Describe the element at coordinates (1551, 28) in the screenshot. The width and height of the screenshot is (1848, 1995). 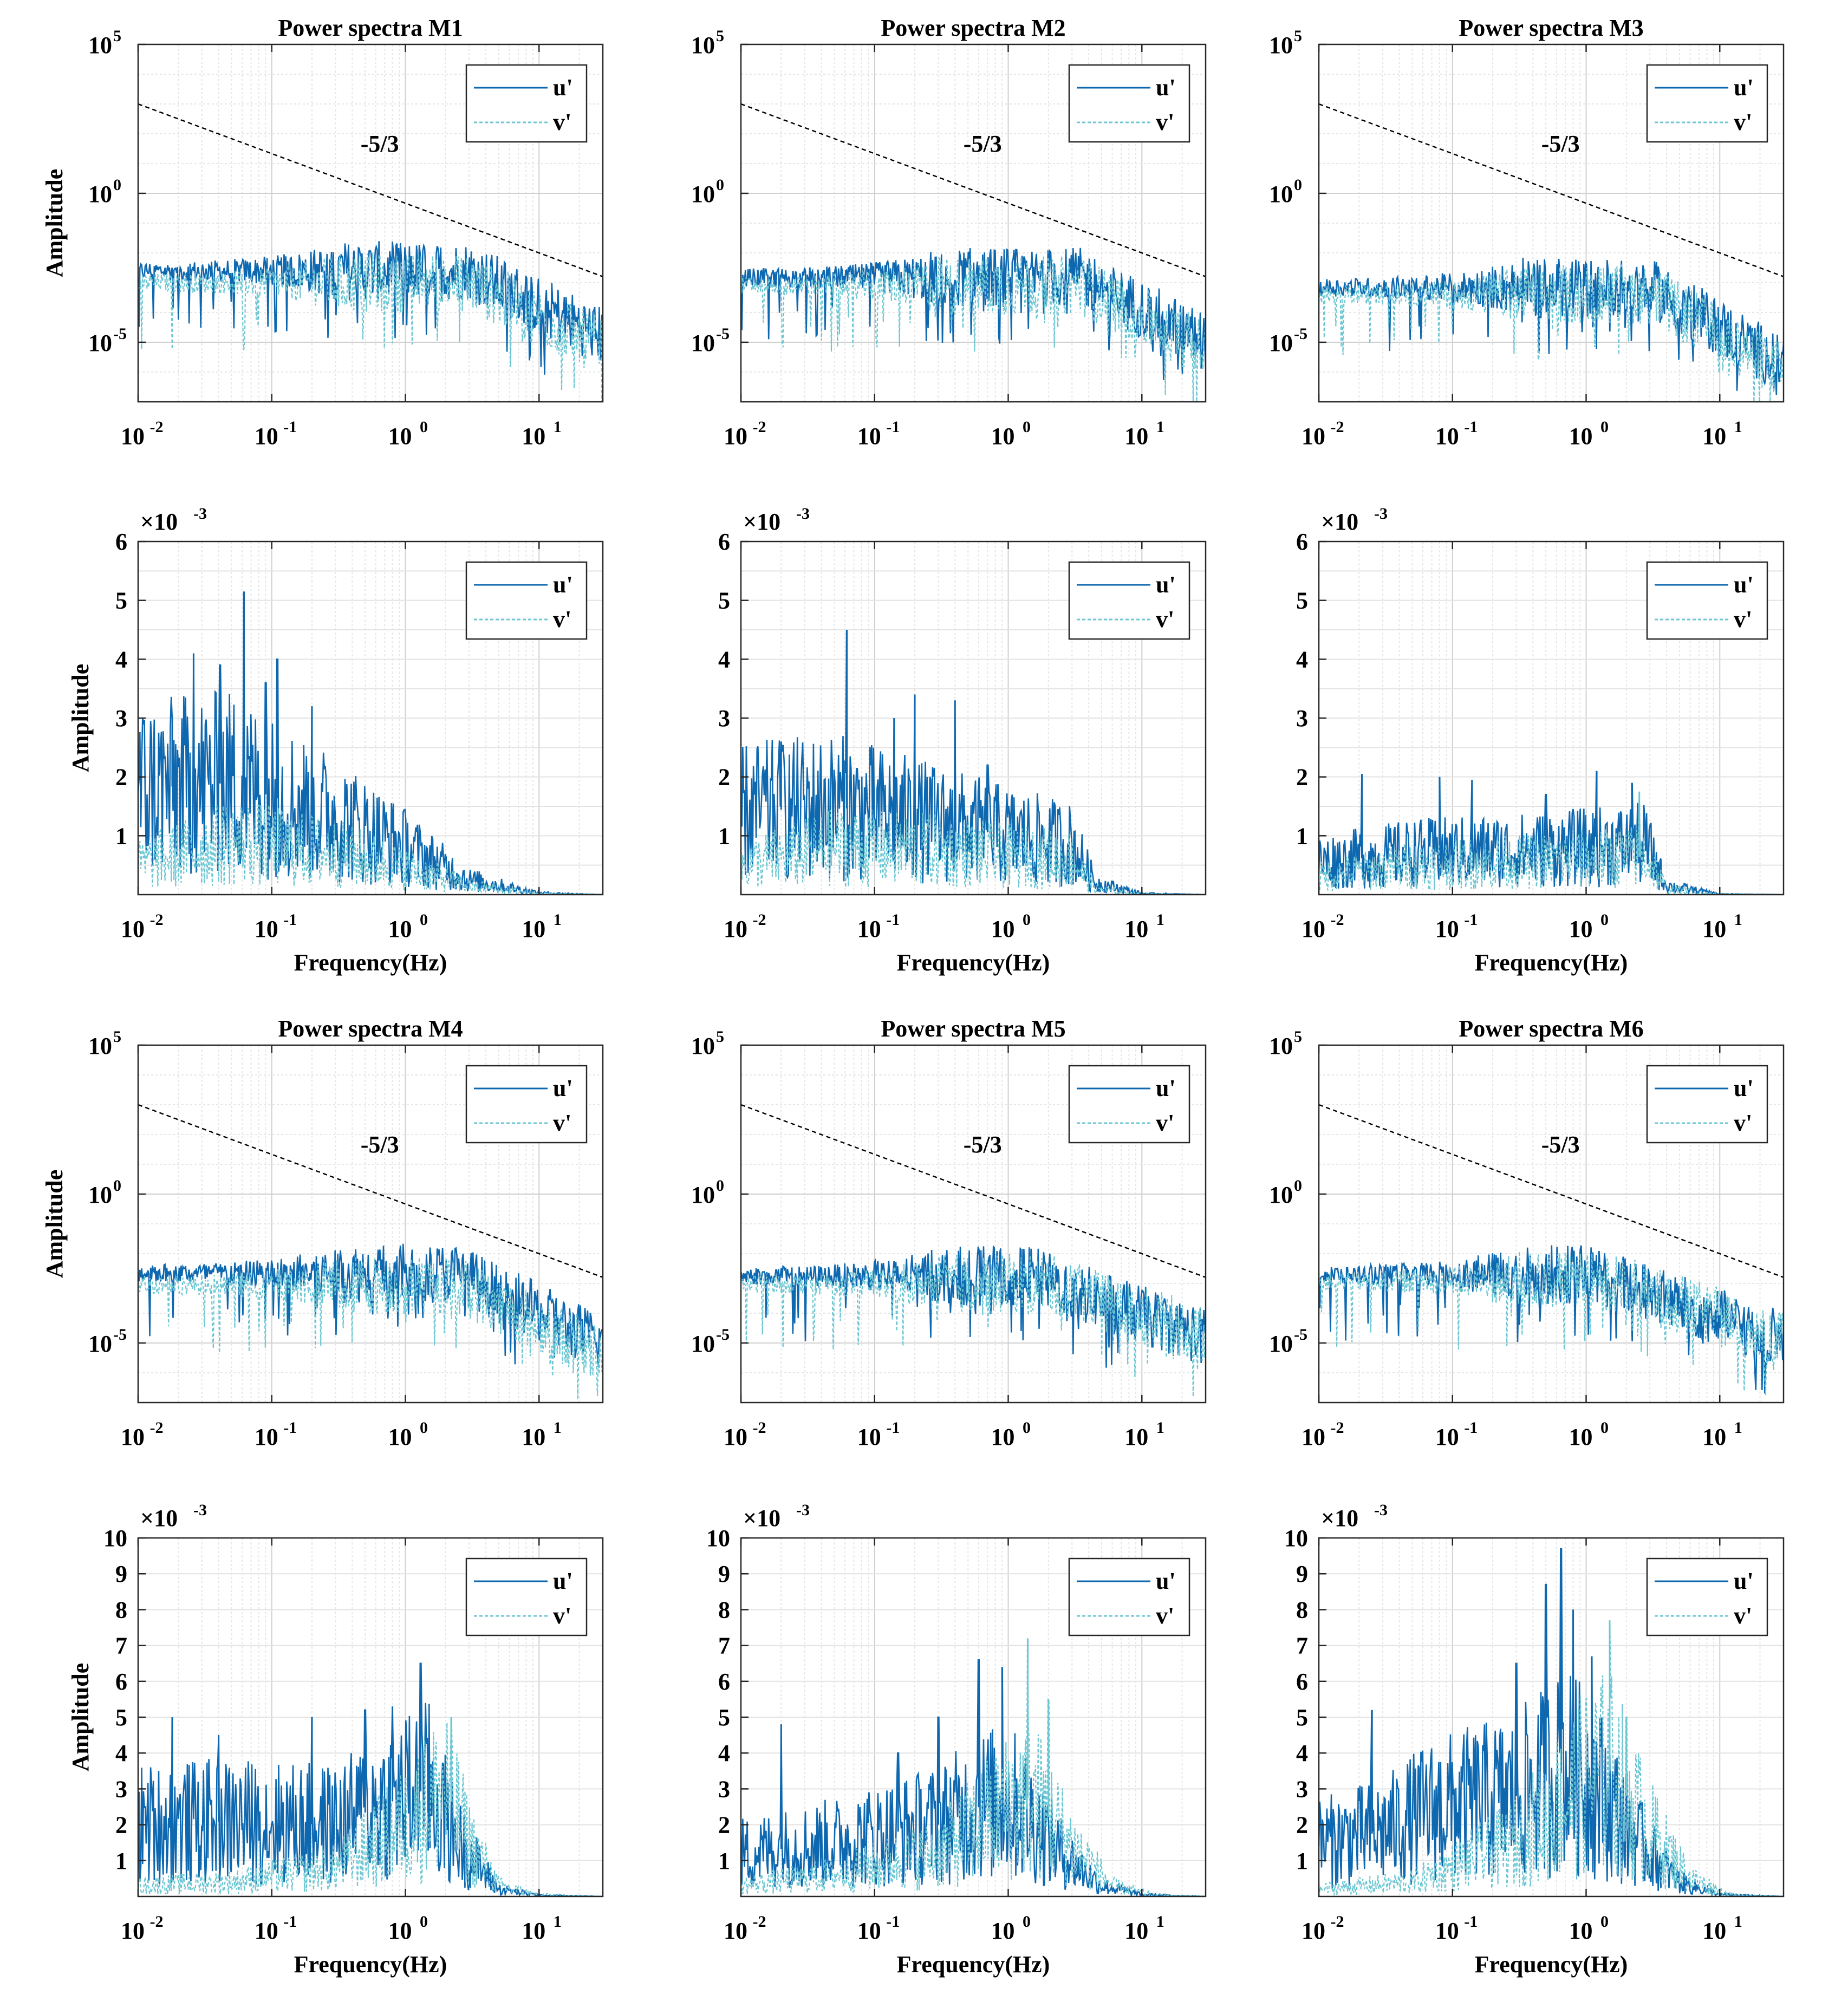
I see `chart-title: Power spectra M3` at that location.